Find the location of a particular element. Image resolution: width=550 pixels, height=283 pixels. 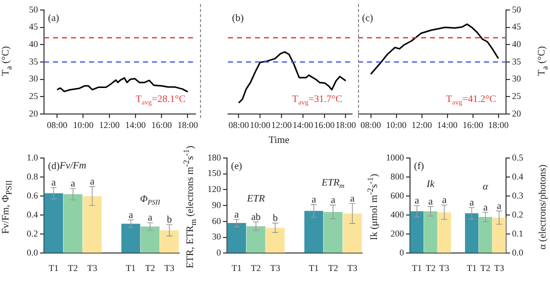

y2-tick-label: 0.5 is located at coordinates (518, 157).